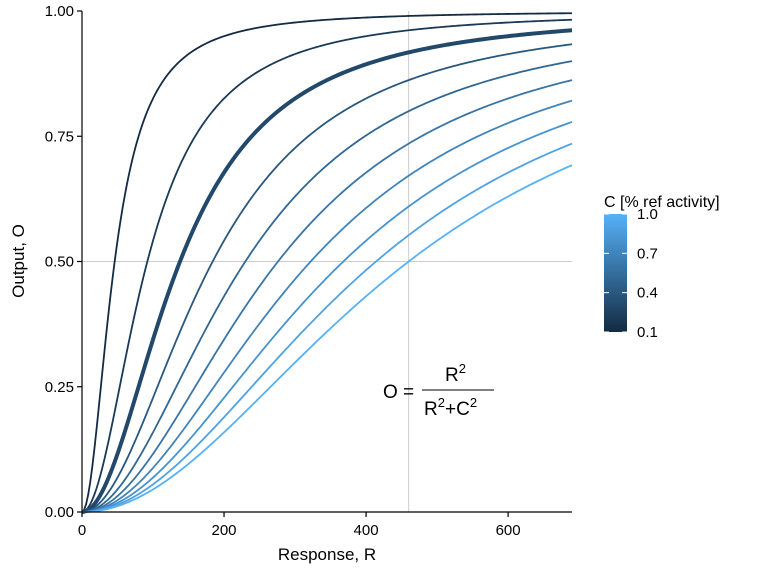  What do you see at coordinates (224, 530) in the screenshot?
I see `x-tick-label: 200` at bounding box center [224, 530].